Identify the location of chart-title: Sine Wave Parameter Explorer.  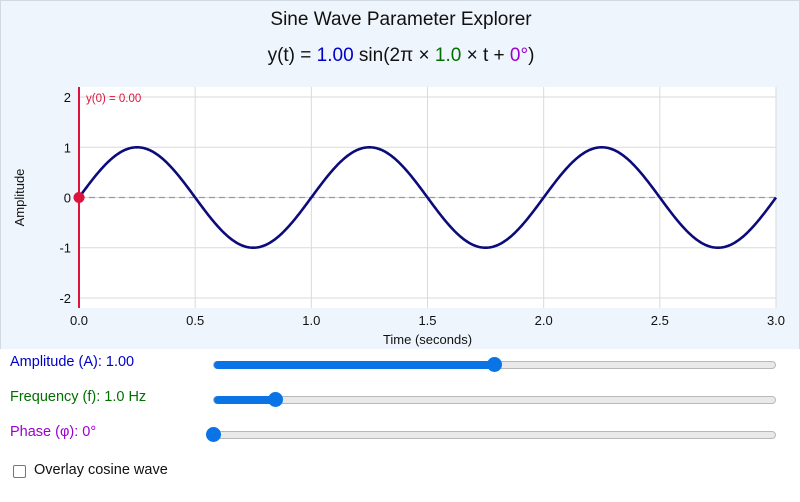
(401, 19).